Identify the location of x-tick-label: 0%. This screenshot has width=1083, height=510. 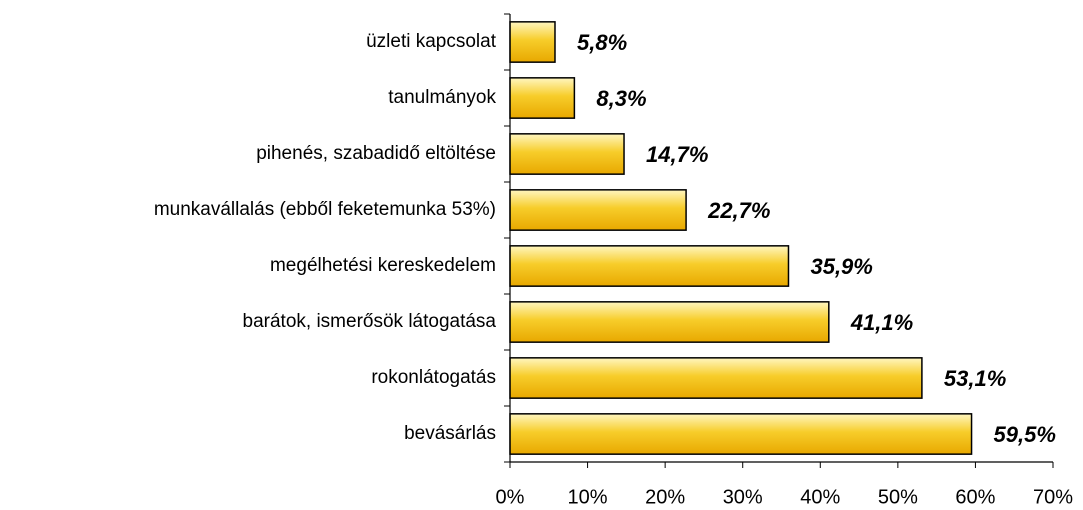
(510, 497).